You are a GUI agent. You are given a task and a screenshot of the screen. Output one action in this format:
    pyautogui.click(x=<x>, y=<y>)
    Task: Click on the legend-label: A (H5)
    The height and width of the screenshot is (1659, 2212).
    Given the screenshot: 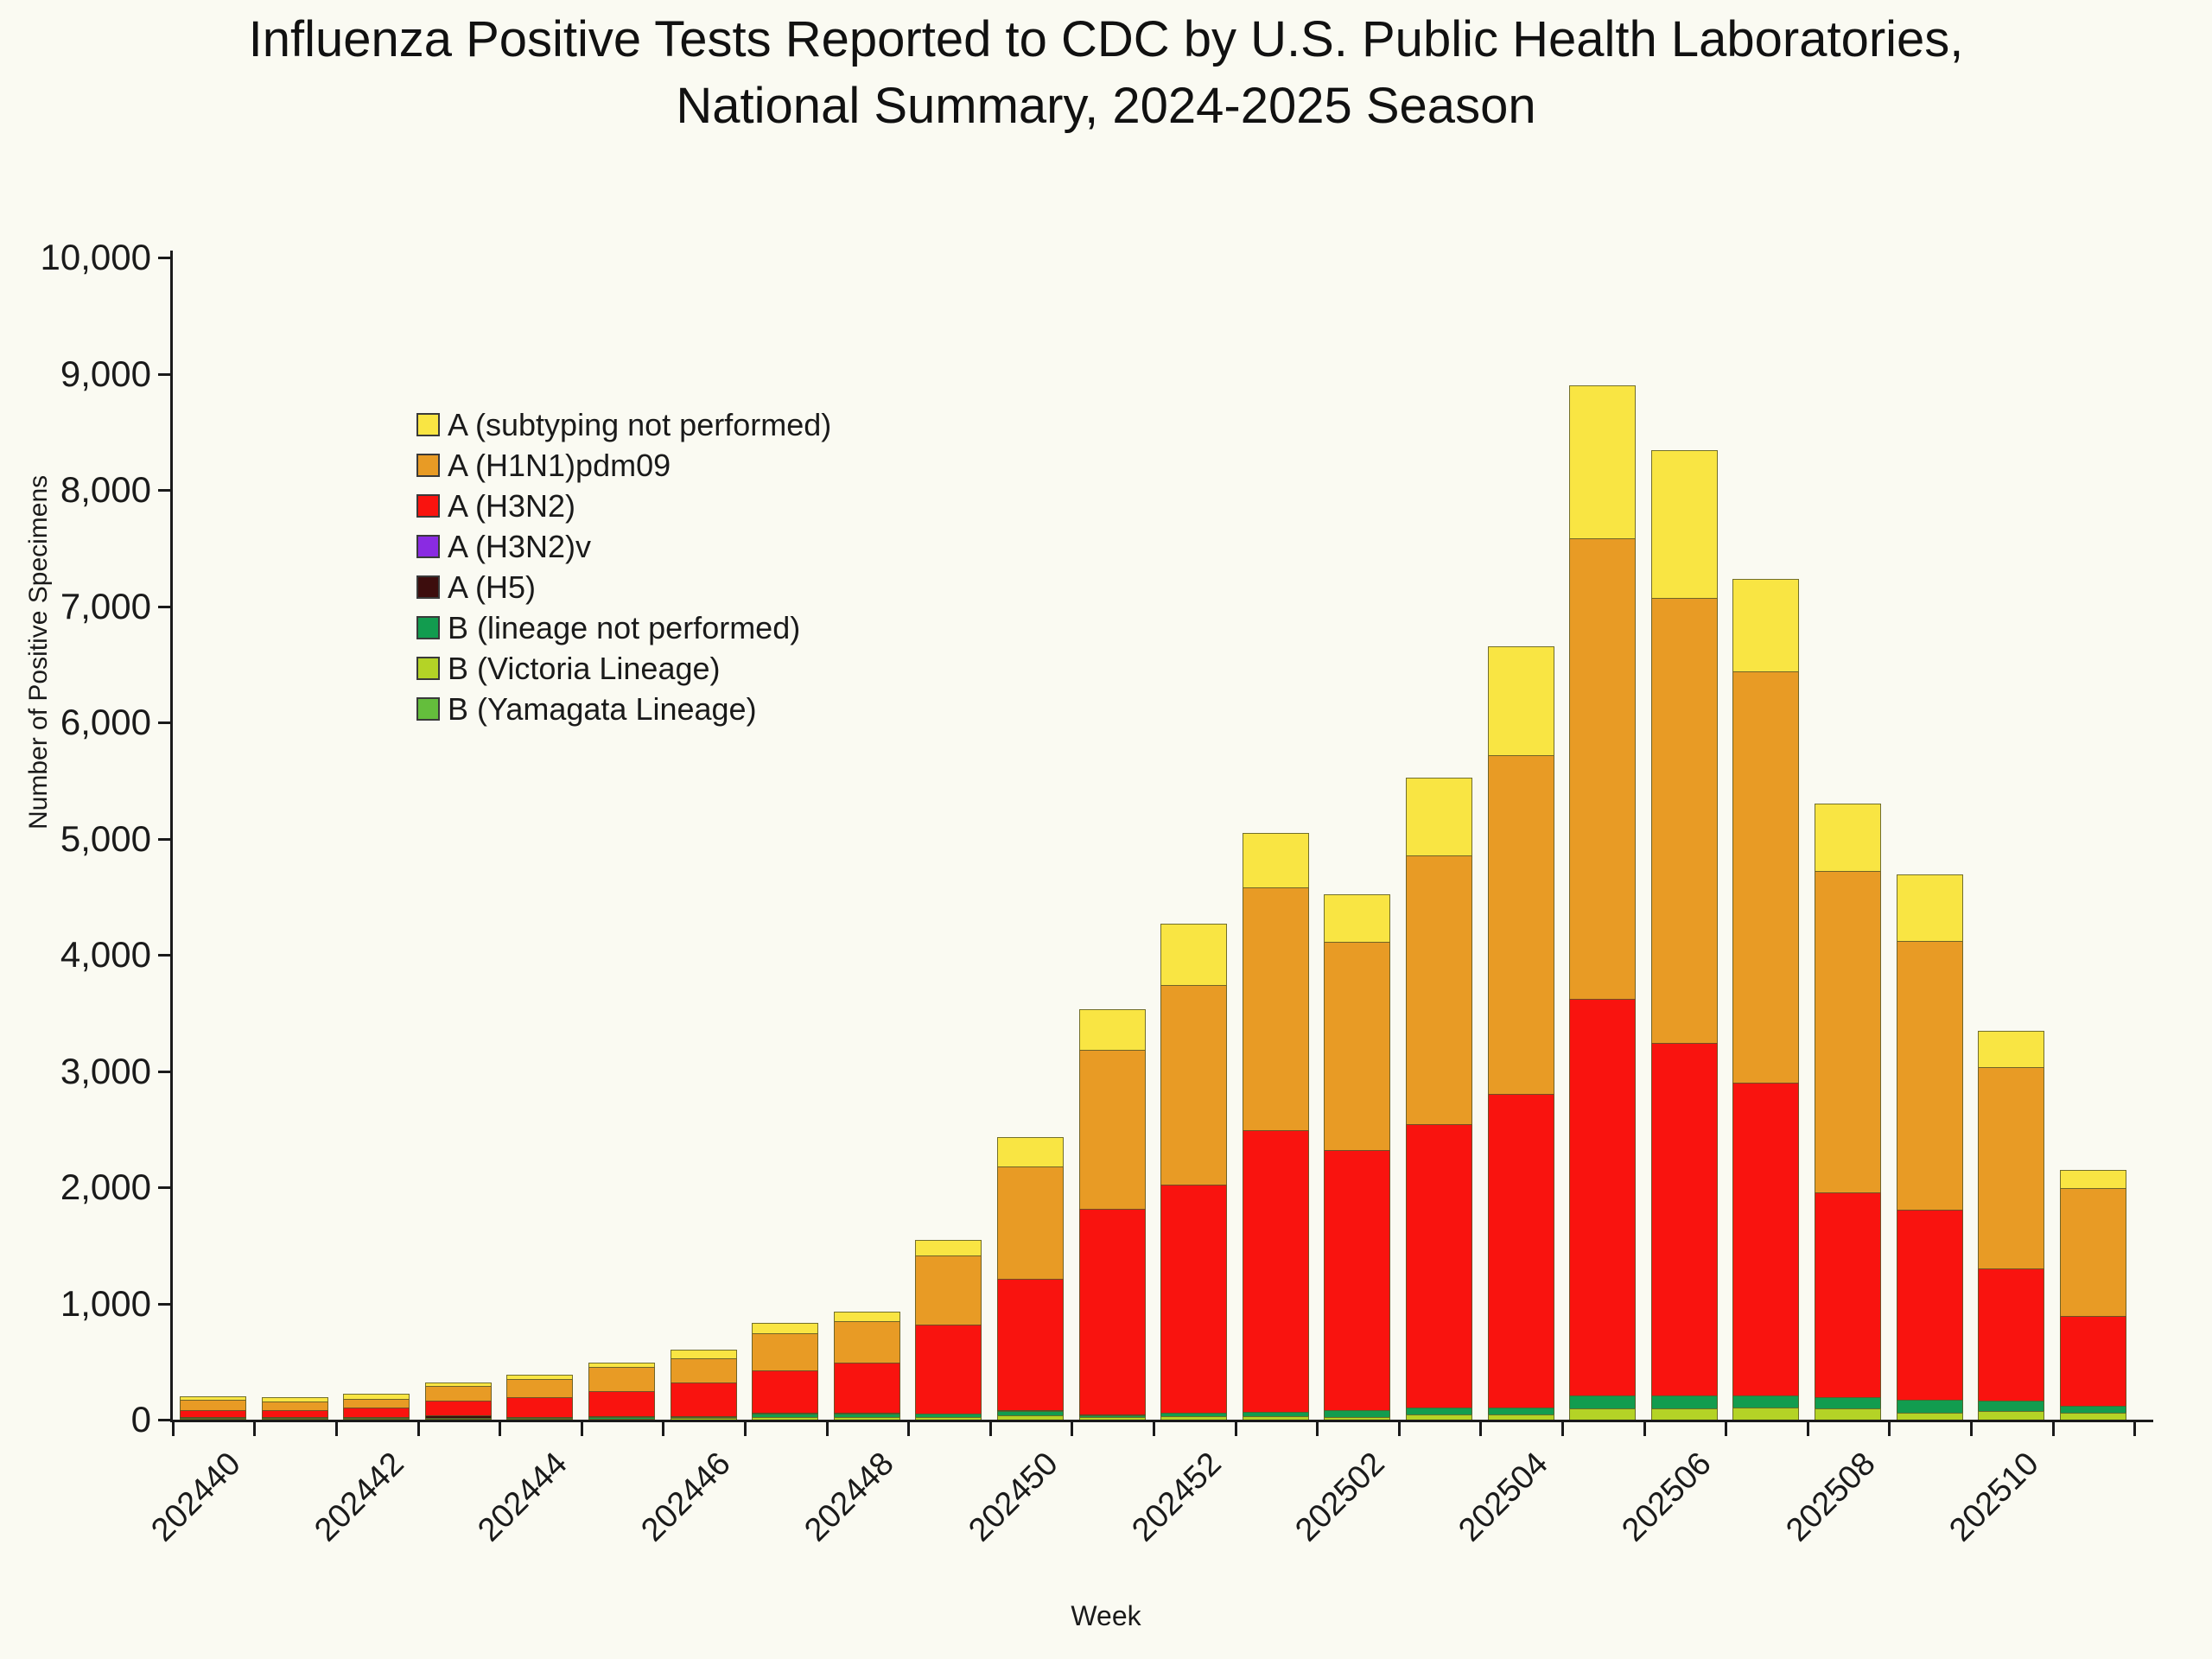 What is the action you would take?
    pyautogui.click(x=492, y=587)
    